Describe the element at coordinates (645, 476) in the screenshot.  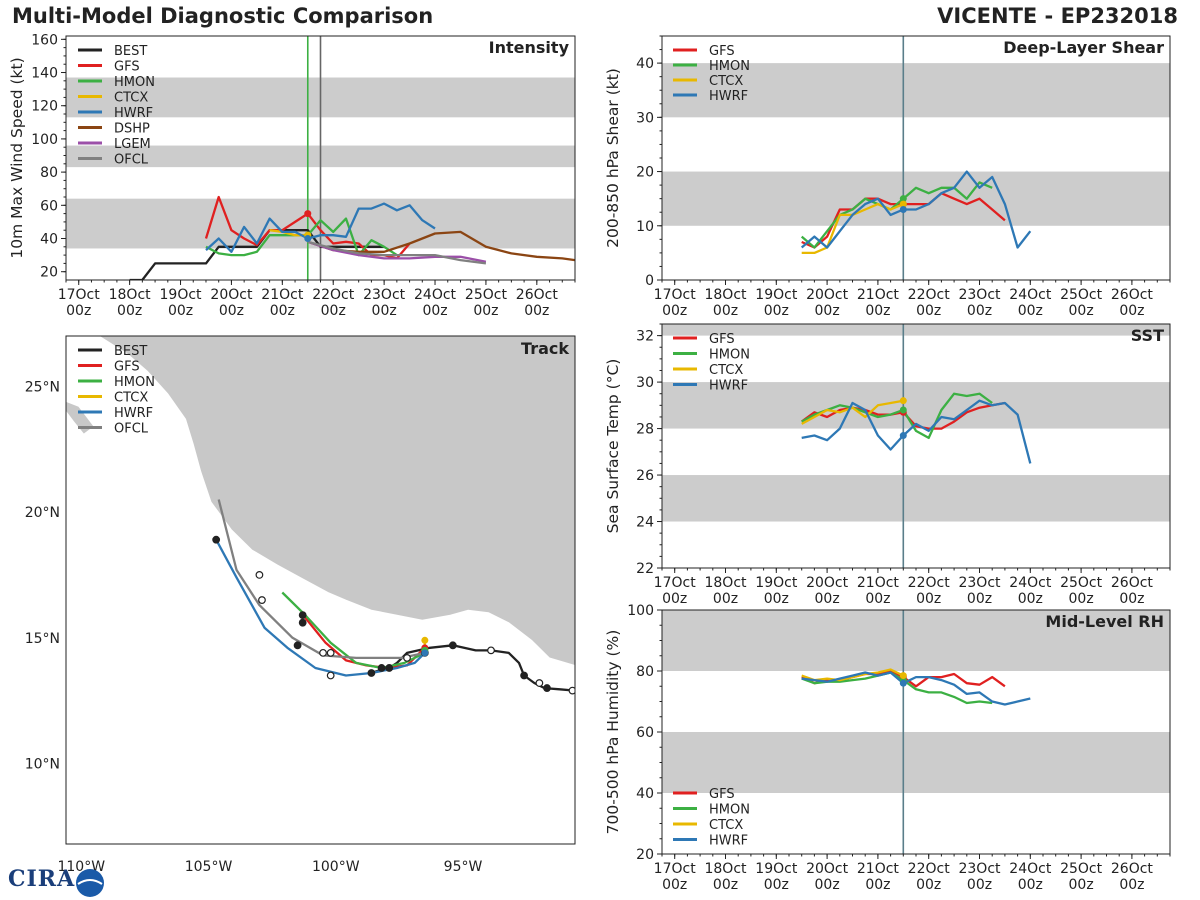
I see `y-tick-label: 26` at that location.